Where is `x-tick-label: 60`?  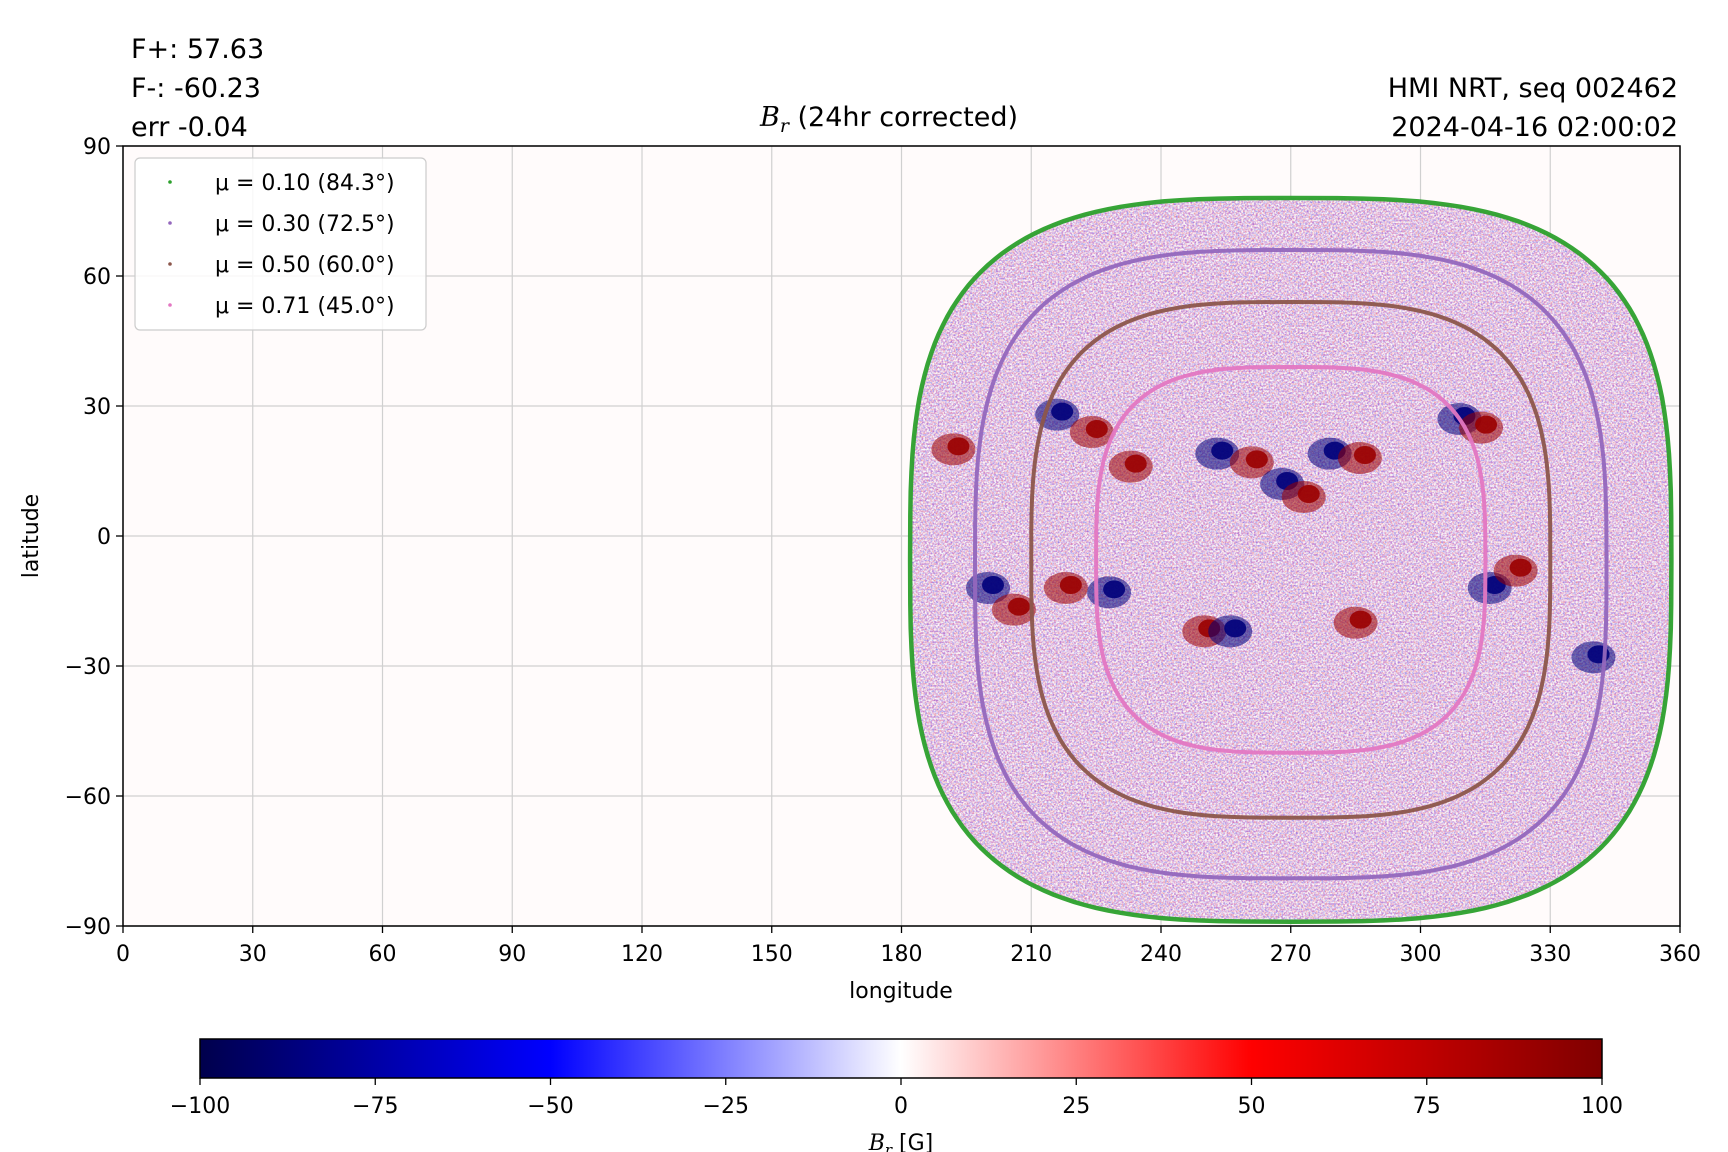 x-tick-label: 60 is located at coordinates (383, 954).